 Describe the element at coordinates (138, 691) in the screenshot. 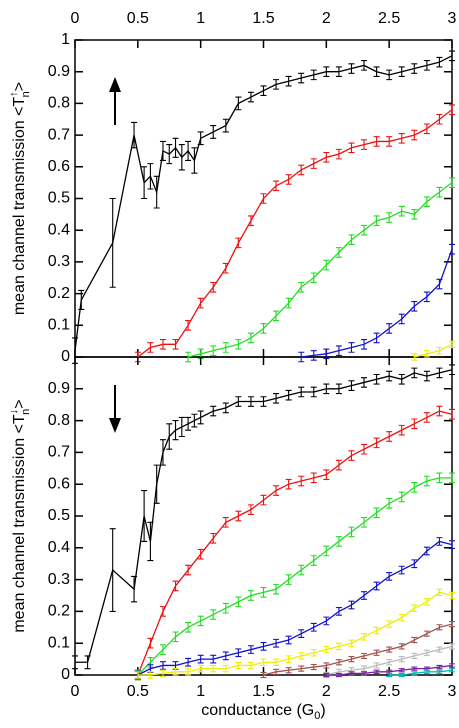

I see `x-tick-label: 0.5` at that location.